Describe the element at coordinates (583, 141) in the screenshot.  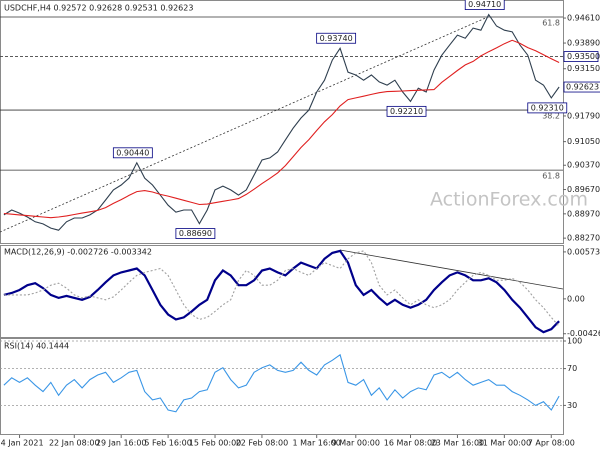
I see `y-tick-label: 0.91050` at that location.